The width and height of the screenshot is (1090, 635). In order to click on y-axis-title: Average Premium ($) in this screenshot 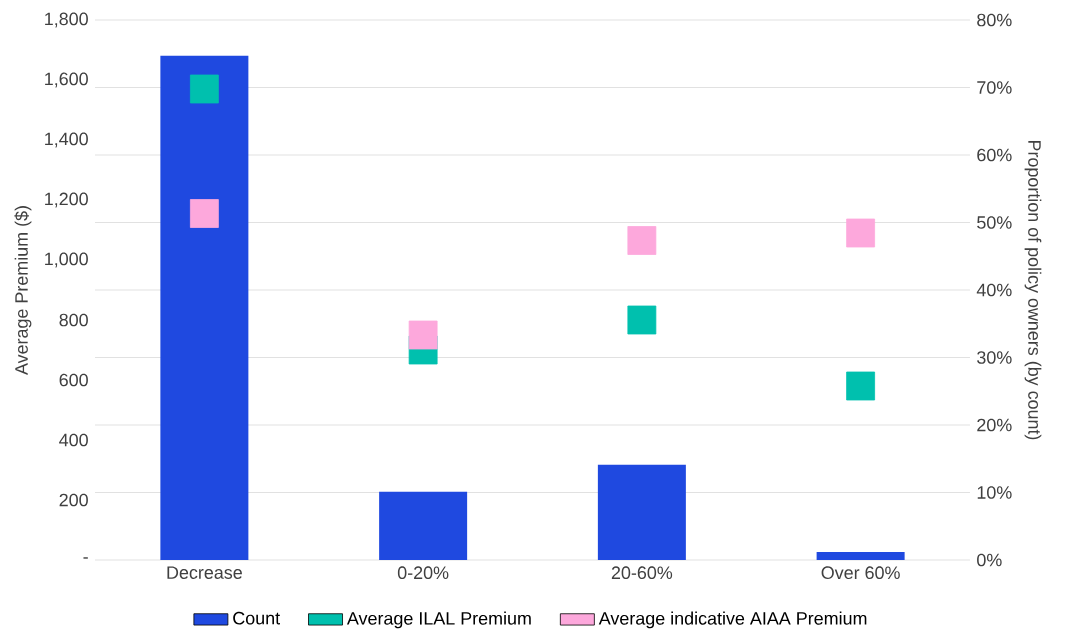, I will do `click(23, 290)`.